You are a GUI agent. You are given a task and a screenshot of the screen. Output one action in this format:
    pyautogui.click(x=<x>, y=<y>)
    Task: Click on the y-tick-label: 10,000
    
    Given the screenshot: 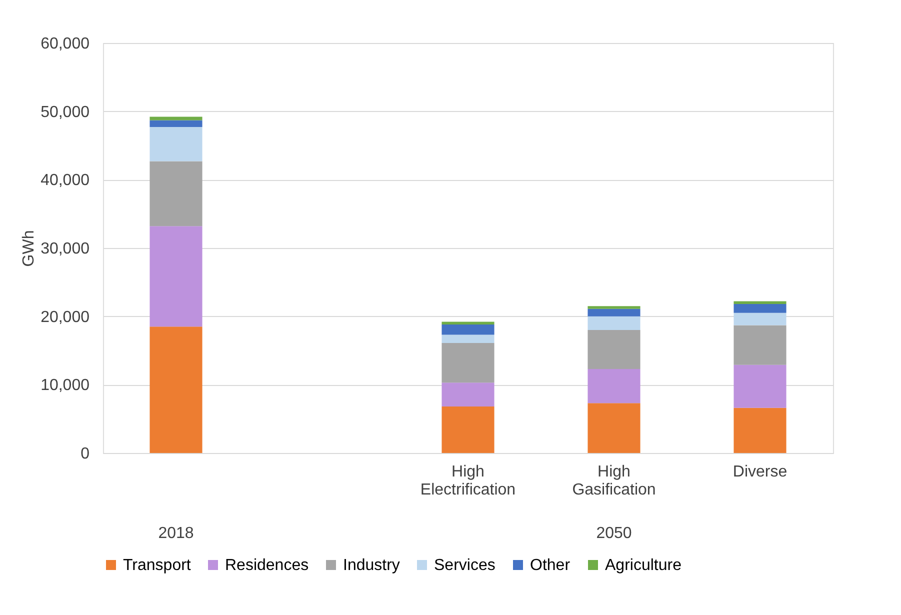 What is the action you would take?
    pyautogui.click(x=65, y=385)
    